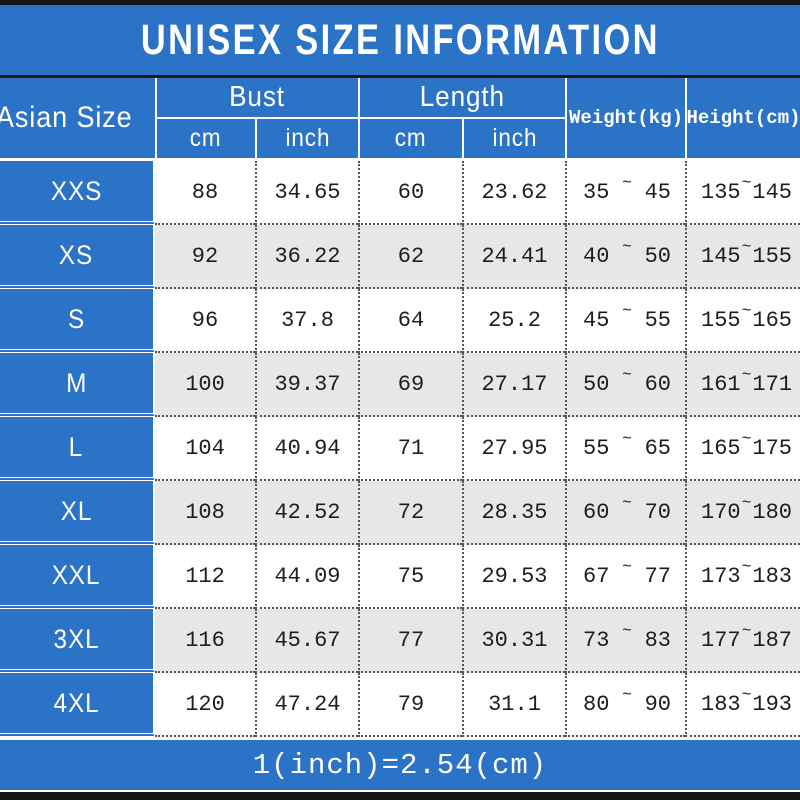 The height and width of the screenshot is (800, 800). I want to click on header-bust-cm-label: cm, so click(206, 138).